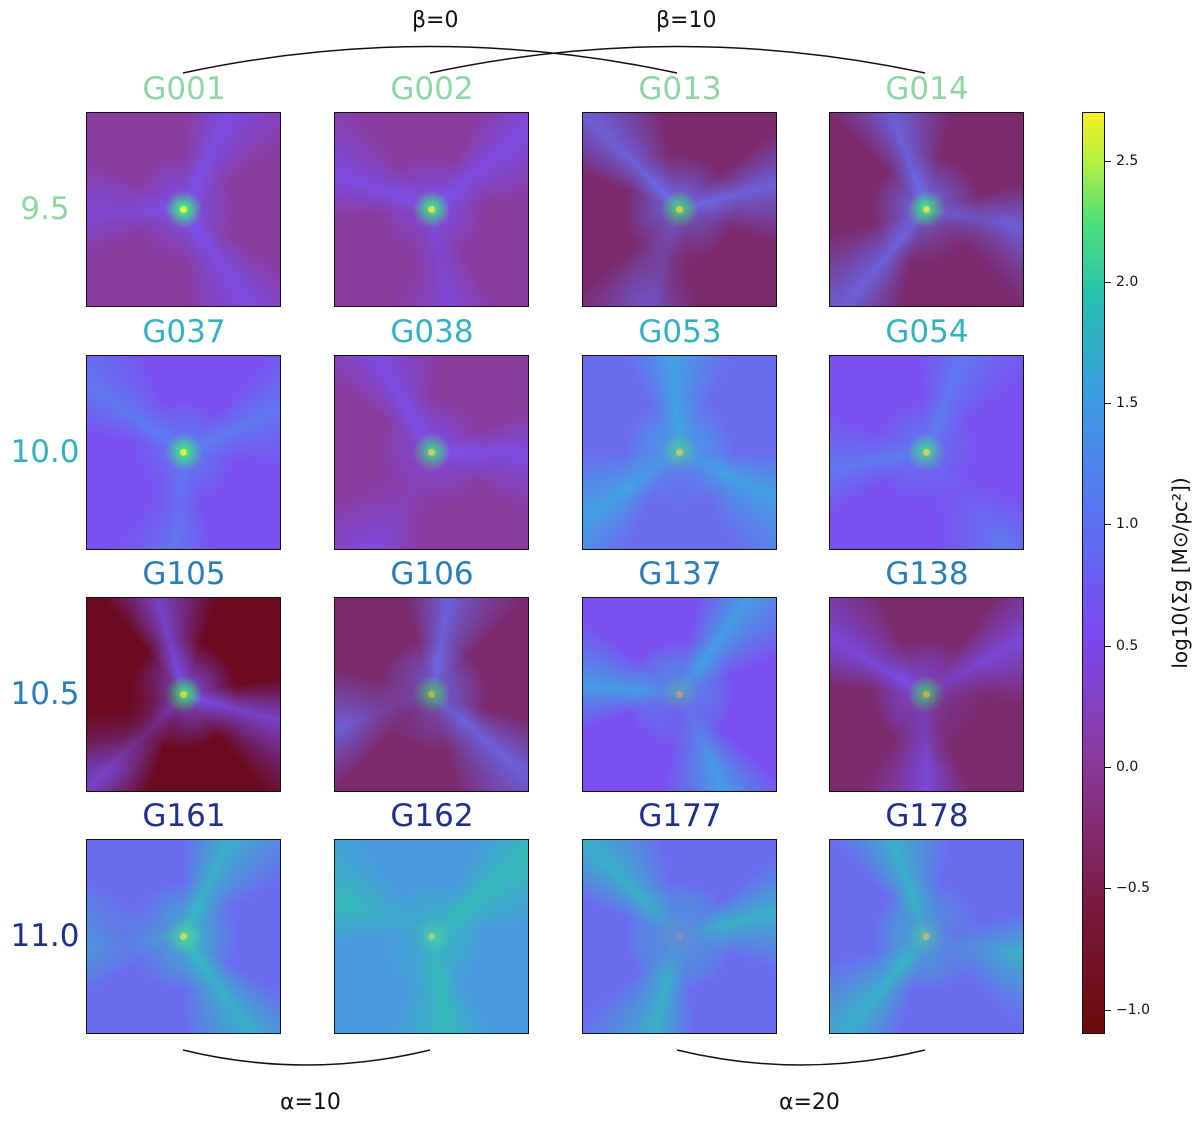 Image resolution: width=1200 pixels, height=1131 pixels. What do you see at coordinates (184, 816) in the screenshot?
I see `panel-title: G161` at bounding box center [184, 816].